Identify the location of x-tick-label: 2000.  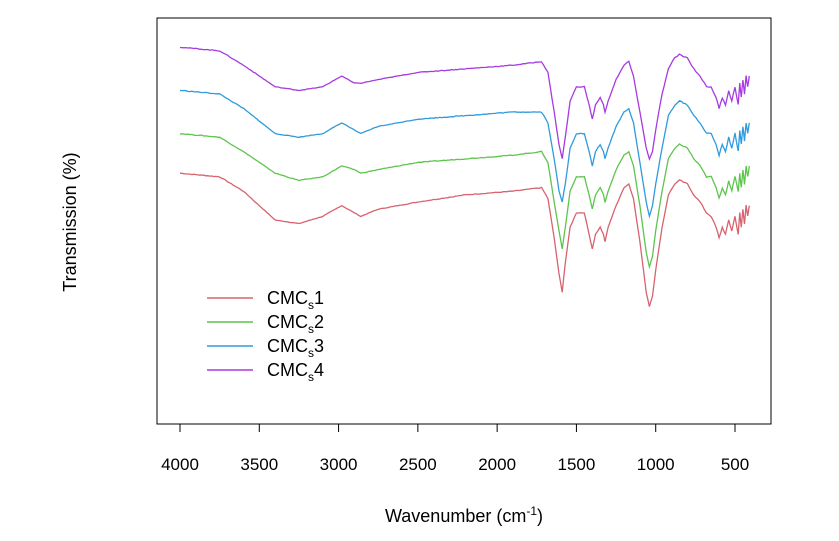
(497, 464).